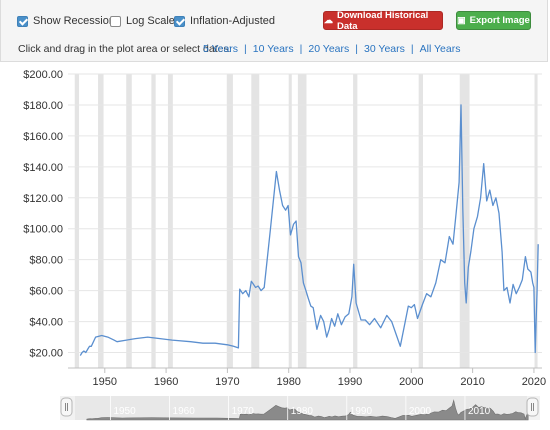 Image resolution: width=550 pixels, height=430 pixels. Describe the element at coordinates (384, 49) in the screenshot. I see `range-30-years: 30 Years` at that location.